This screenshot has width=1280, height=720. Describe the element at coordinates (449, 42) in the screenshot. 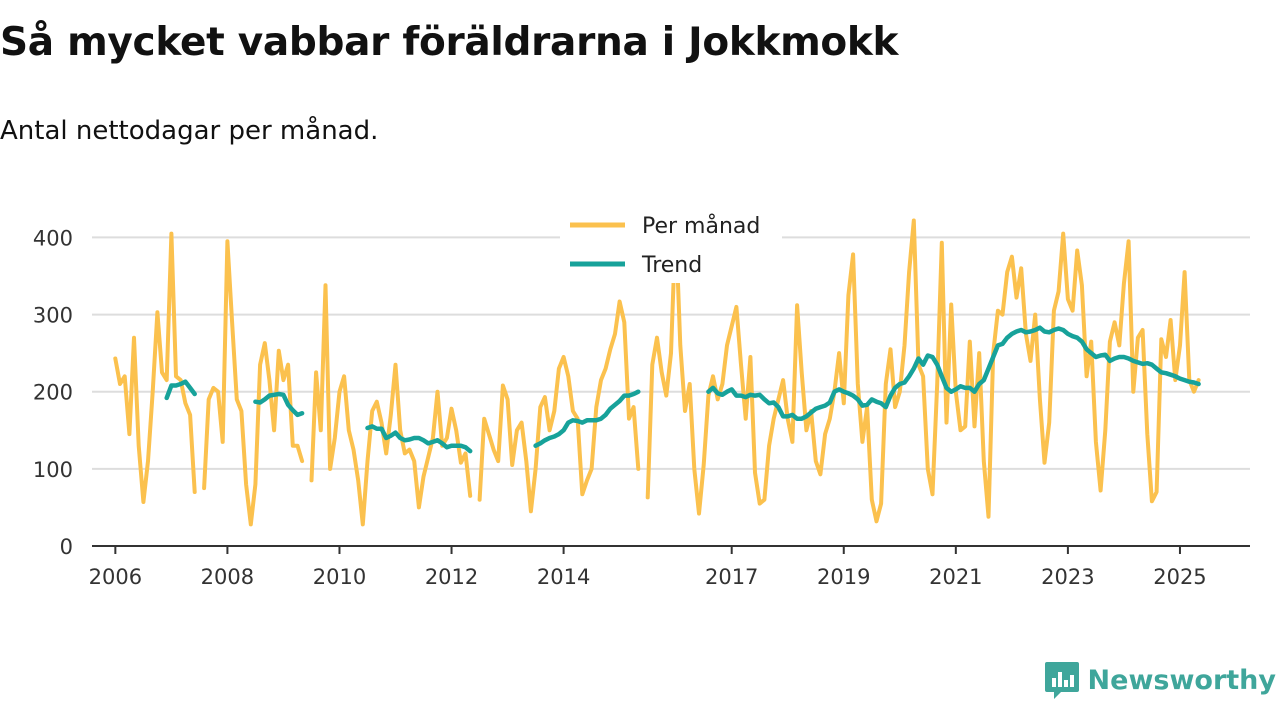

I see `chart-title: Så mycket vabbar föräldrarna i Jokkmokk` at that location.